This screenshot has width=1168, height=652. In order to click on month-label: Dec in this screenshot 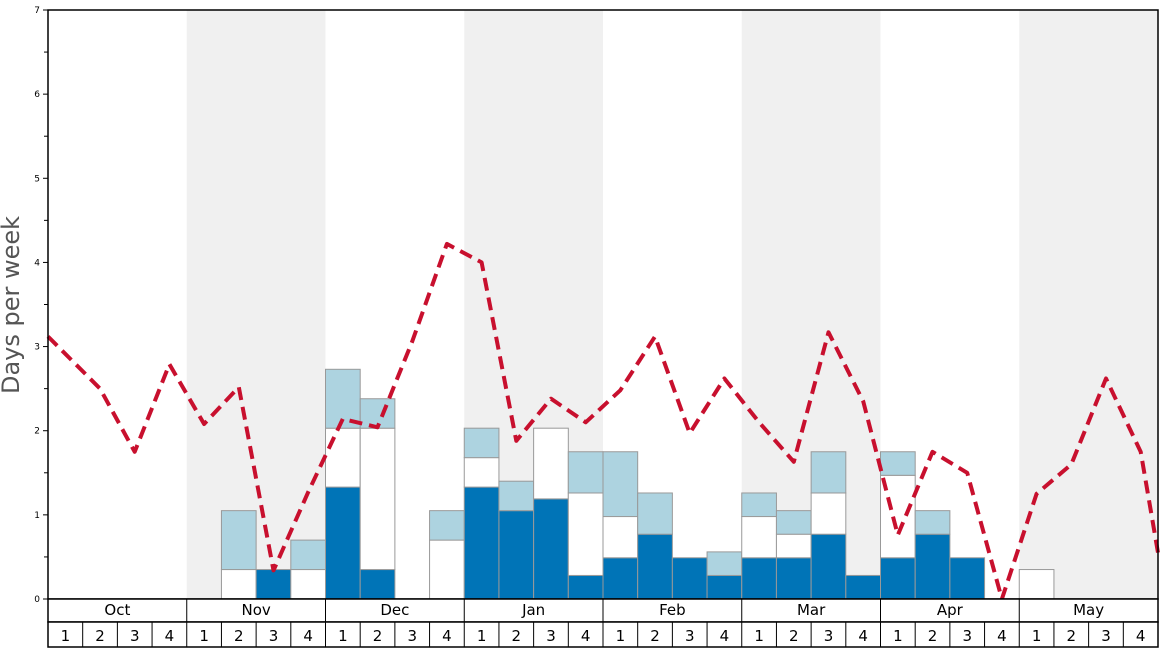, I will do `click(394, 610)`.